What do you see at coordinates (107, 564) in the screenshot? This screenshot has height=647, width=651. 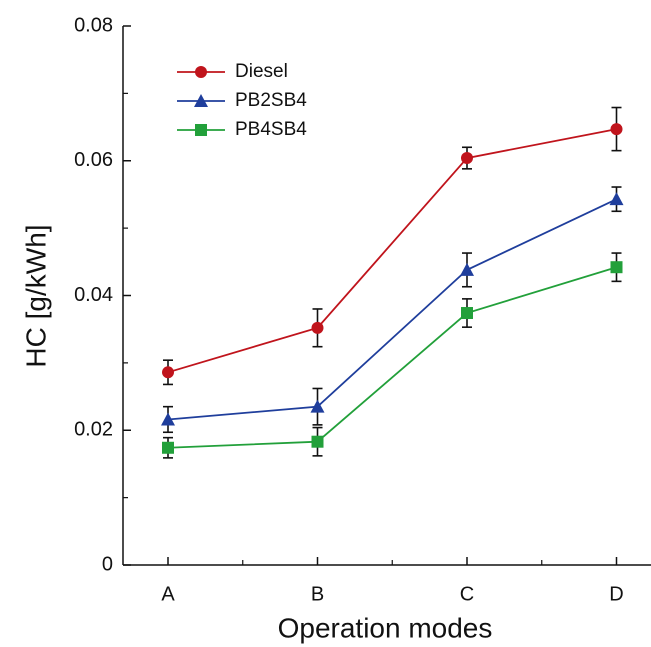 I see `y-tick-label: 0` at bounding box center [107, 564].